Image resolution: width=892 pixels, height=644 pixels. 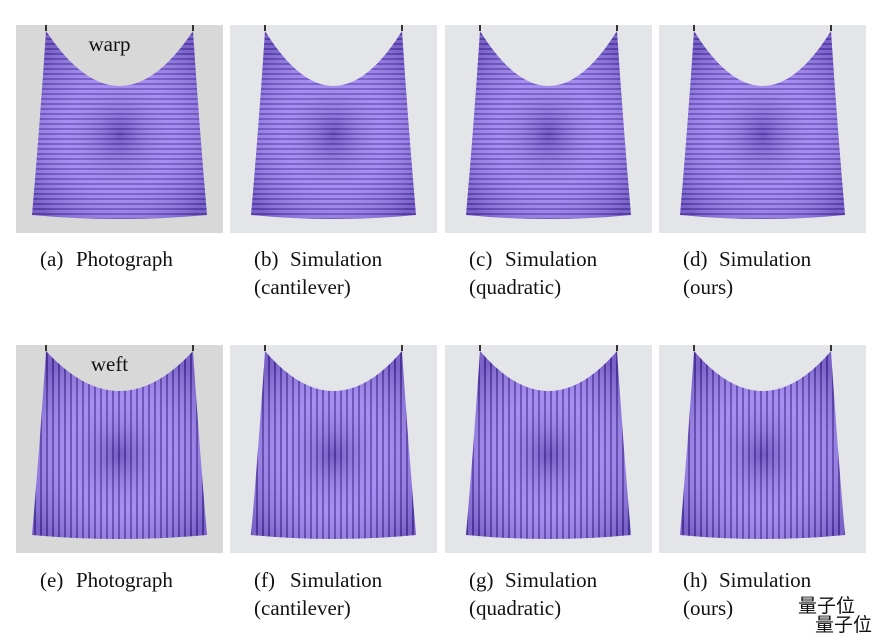 I want to click on caption-tag: (h), so click(x=695, y=580).